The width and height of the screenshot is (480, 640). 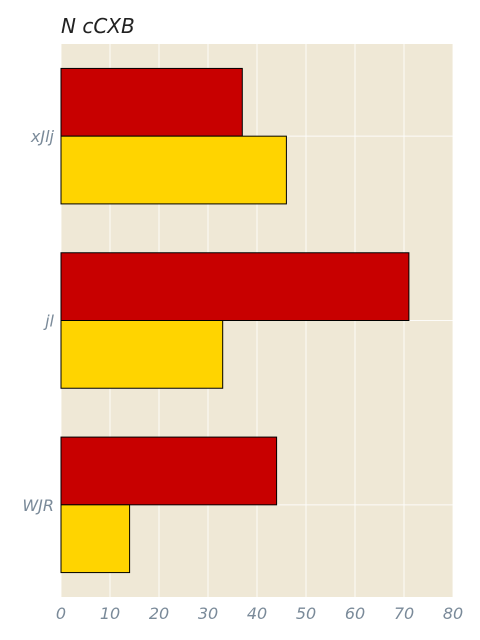 What do you see at coordinates (306, 613) in the screenshot?
I see `x-tick-label: 50` at bounding box center [306, 613].